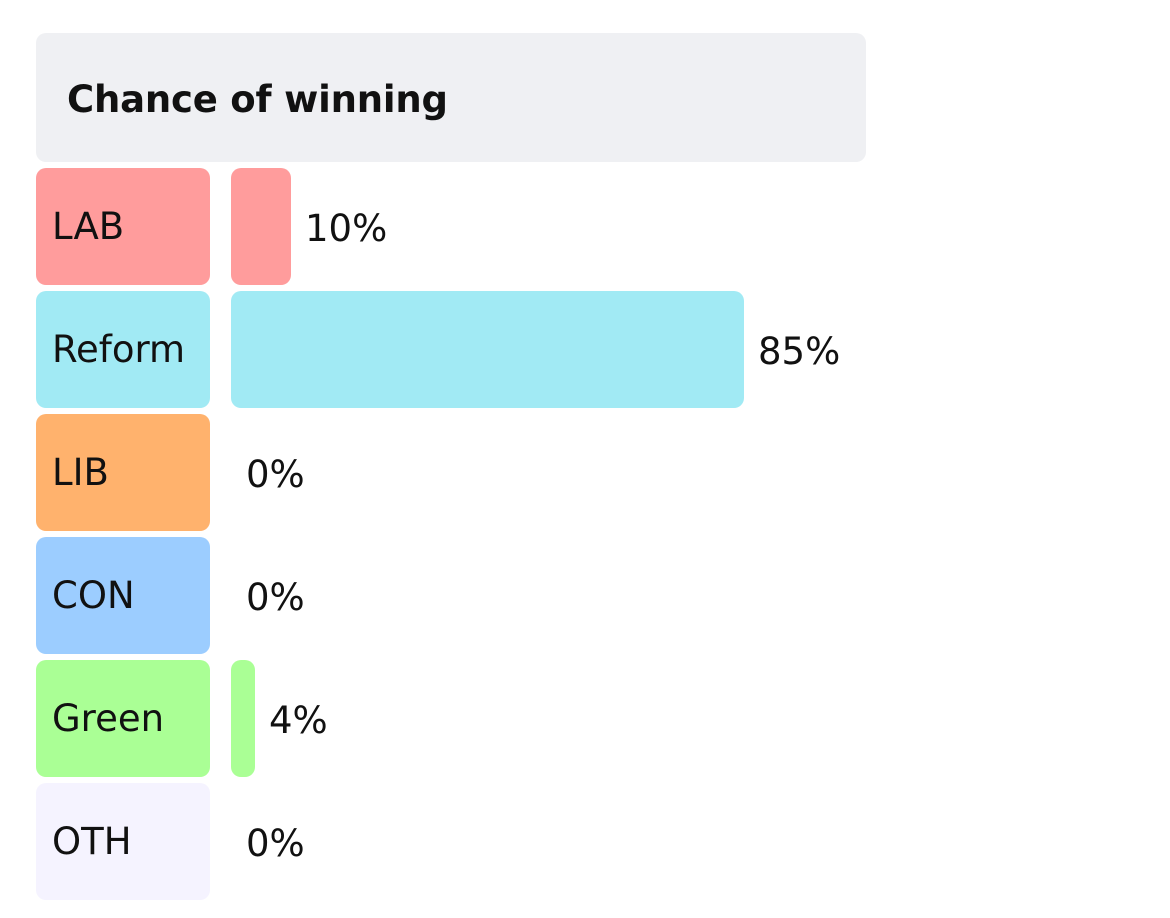 The image size is (1170, 918). Describe the element at coordinates (275, 843) in the screenshot. I see `value-label-oth: 0%` at that location.